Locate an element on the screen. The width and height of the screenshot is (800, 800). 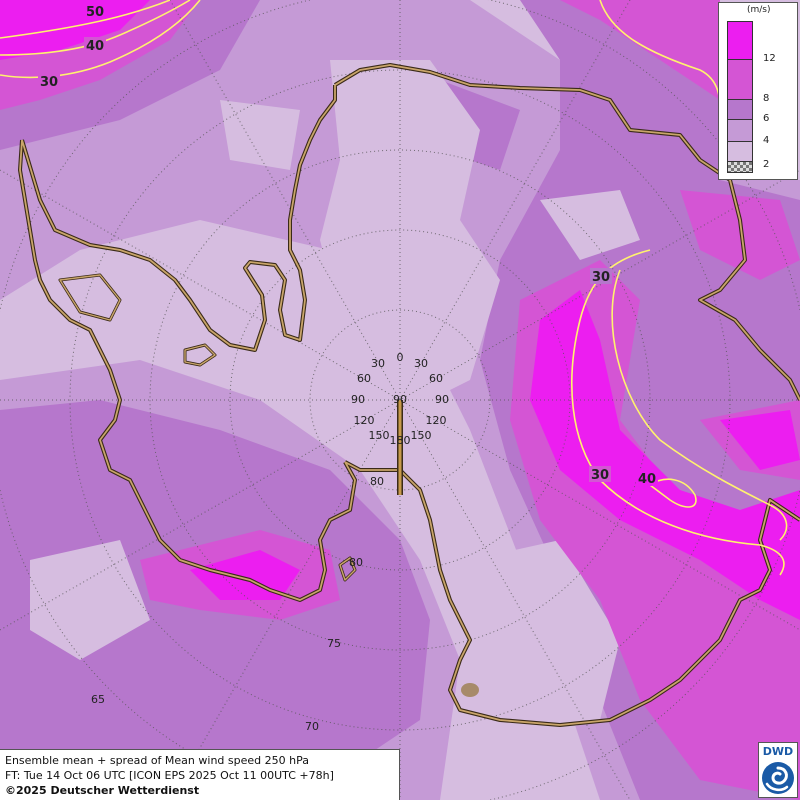
ice-shelf-patch is located at coordinates (470, 690).